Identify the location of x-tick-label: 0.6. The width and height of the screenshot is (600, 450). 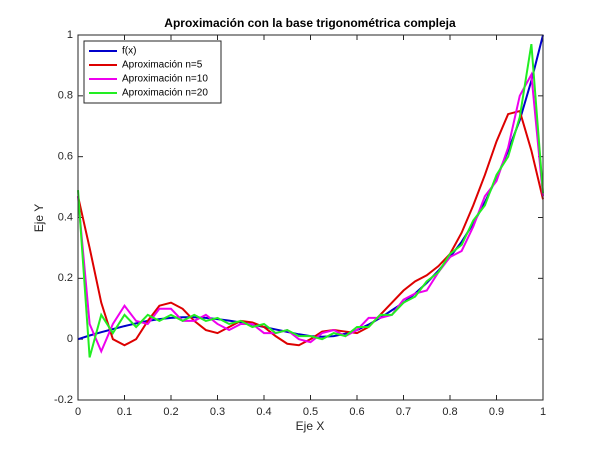
(356, 412).